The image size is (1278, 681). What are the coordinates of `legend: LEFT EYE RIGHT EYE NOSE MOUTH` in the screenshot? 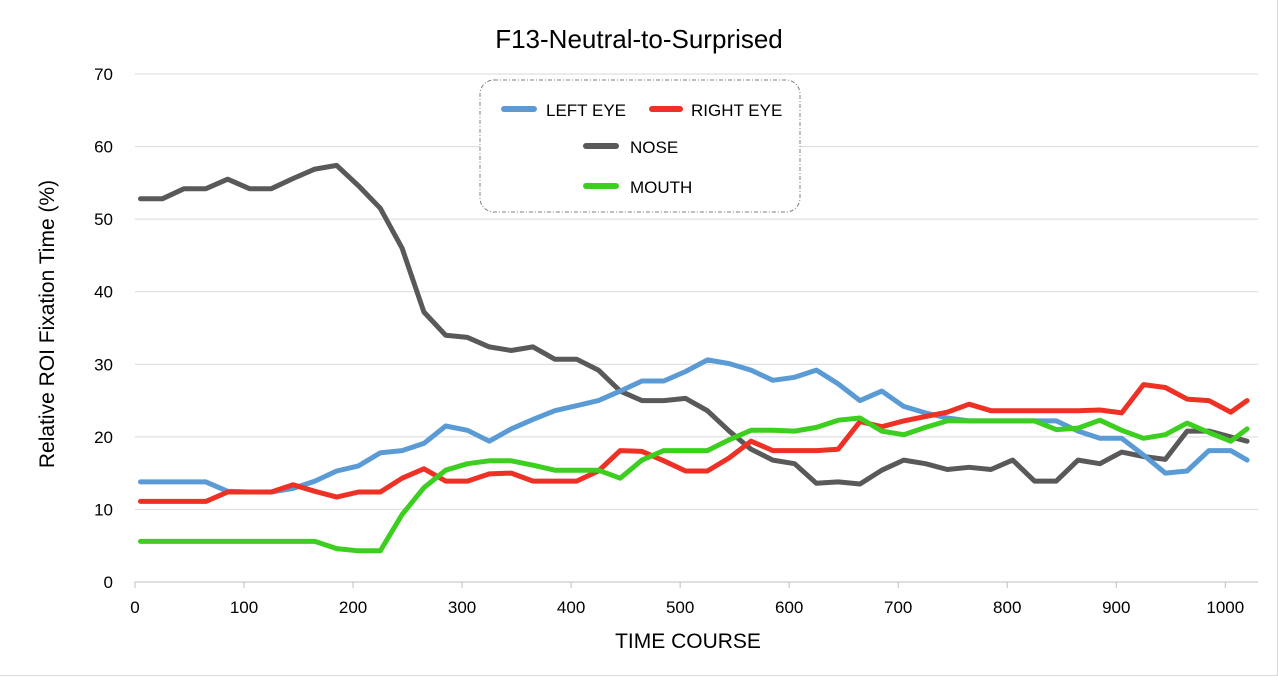 It's located at (640, 146).